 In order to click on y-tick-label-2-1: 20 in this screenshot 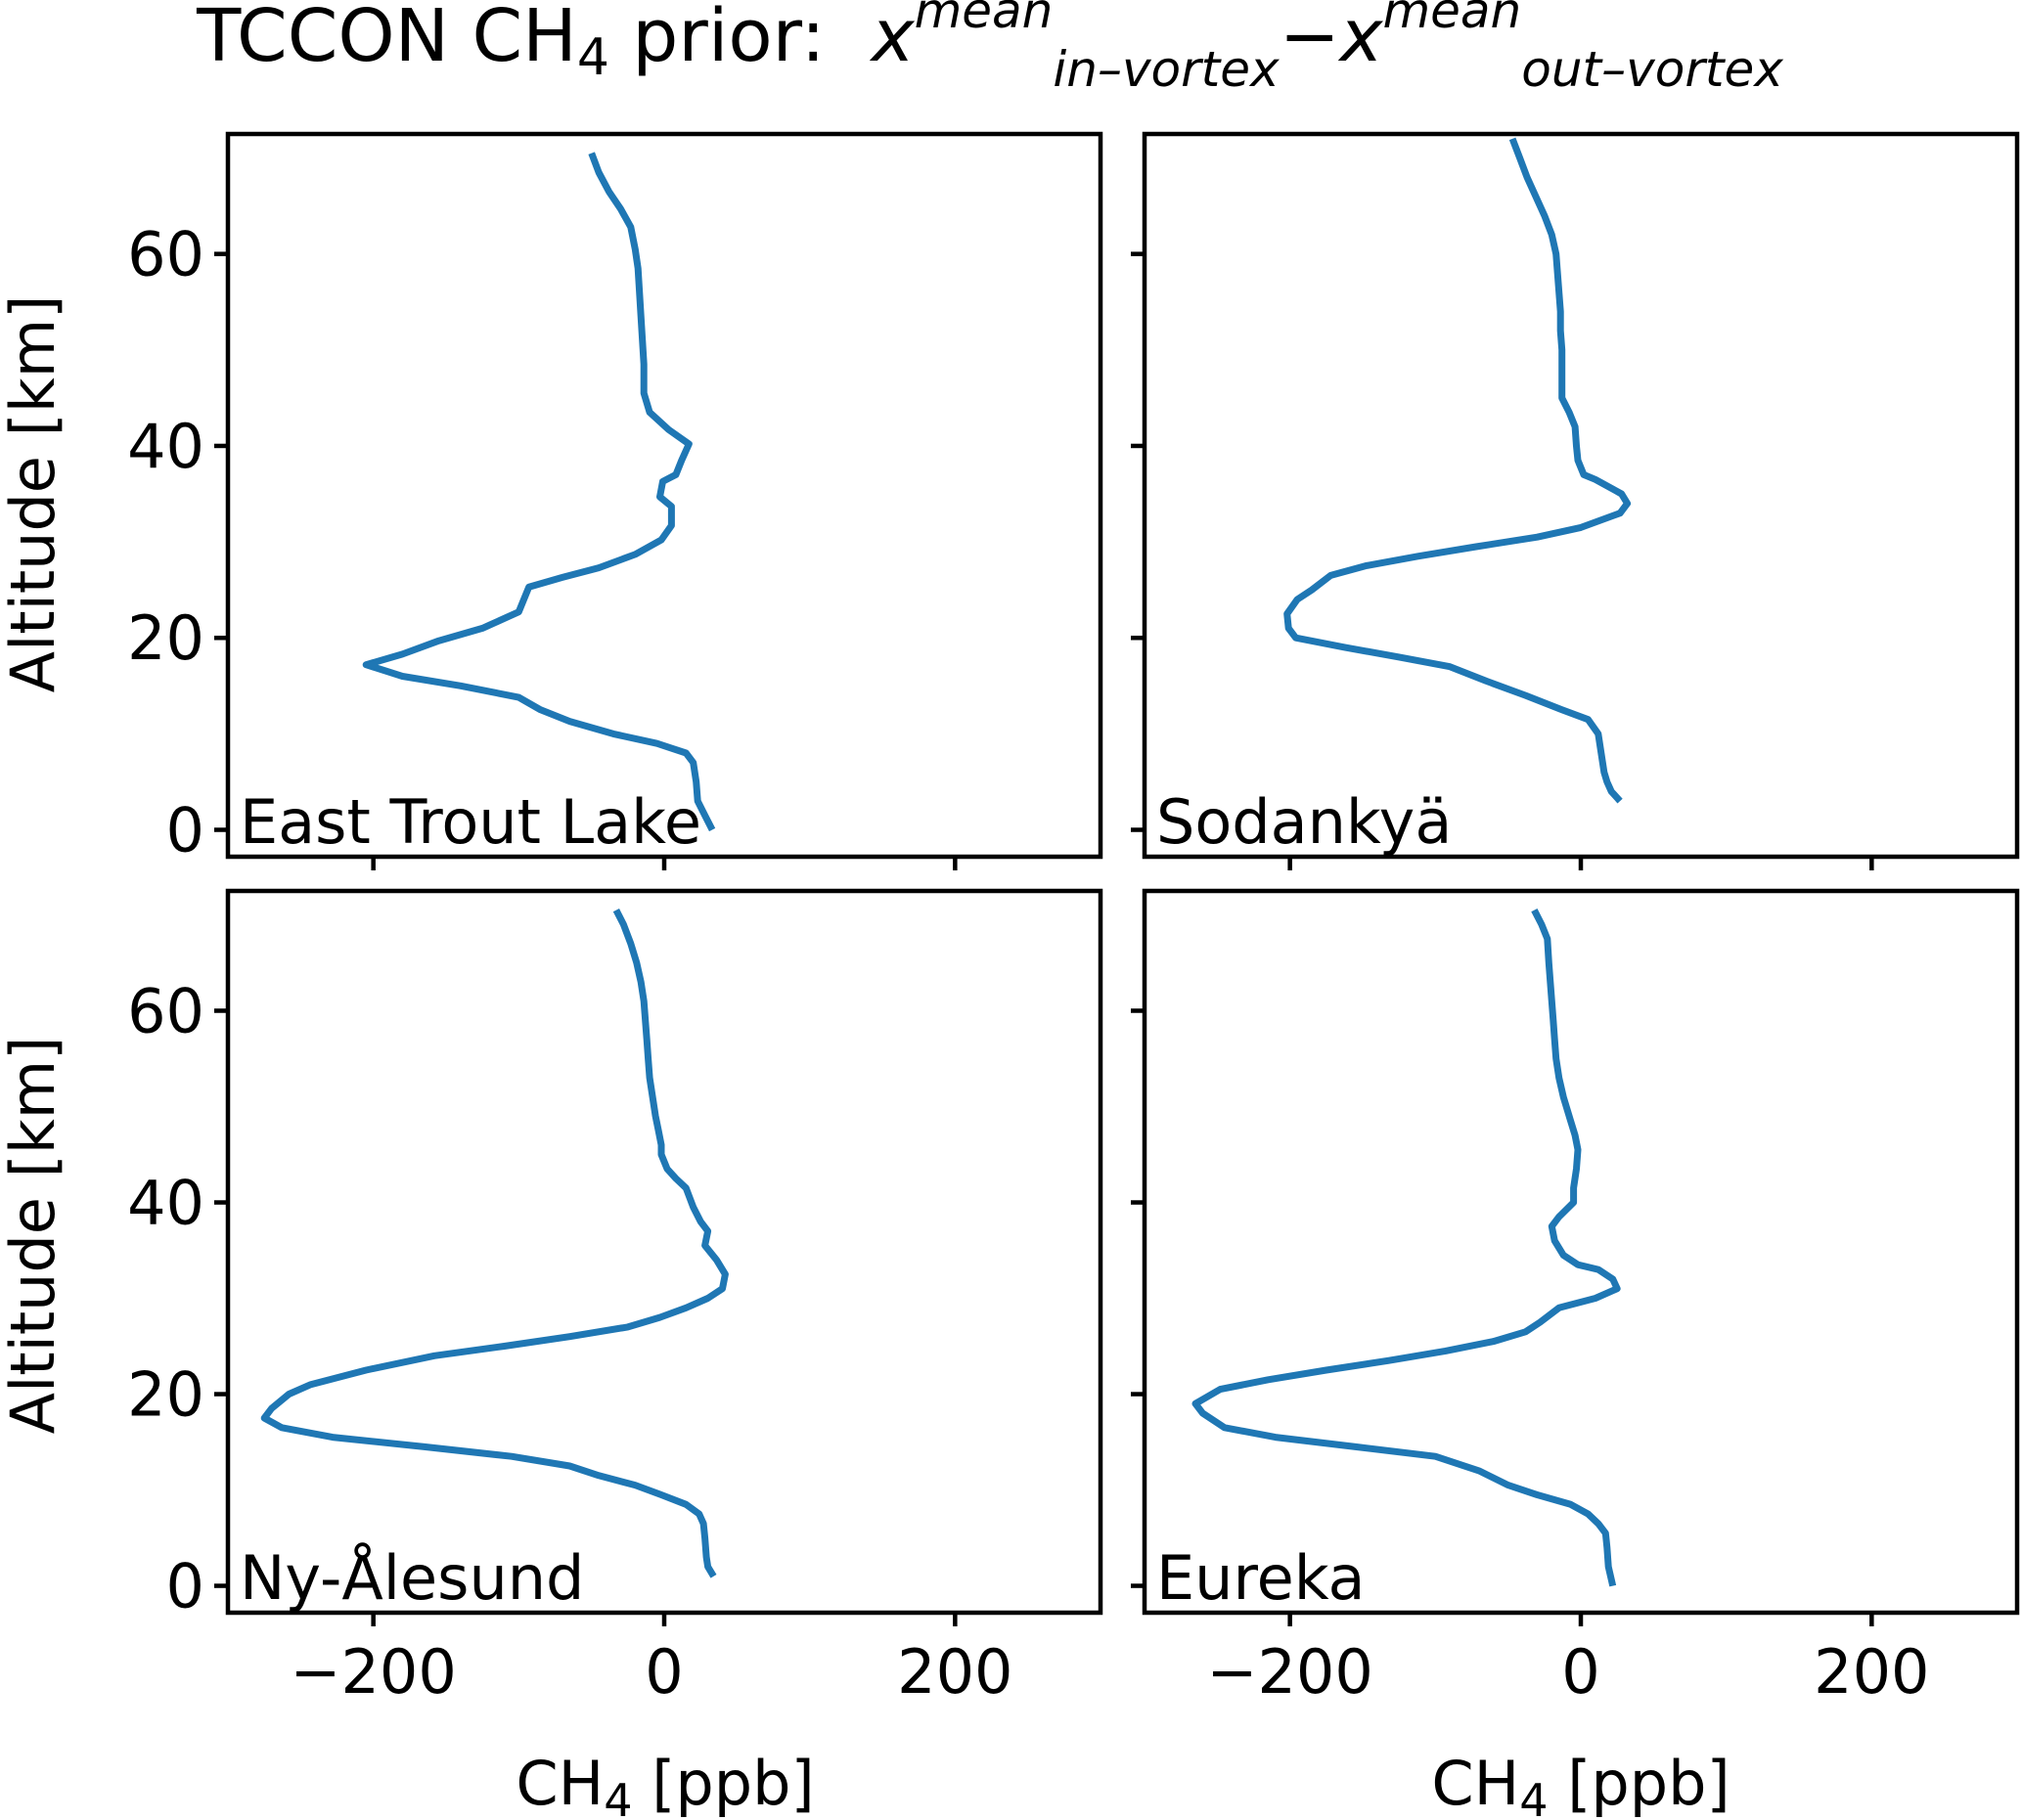, I will do `click(165, 1395)`.